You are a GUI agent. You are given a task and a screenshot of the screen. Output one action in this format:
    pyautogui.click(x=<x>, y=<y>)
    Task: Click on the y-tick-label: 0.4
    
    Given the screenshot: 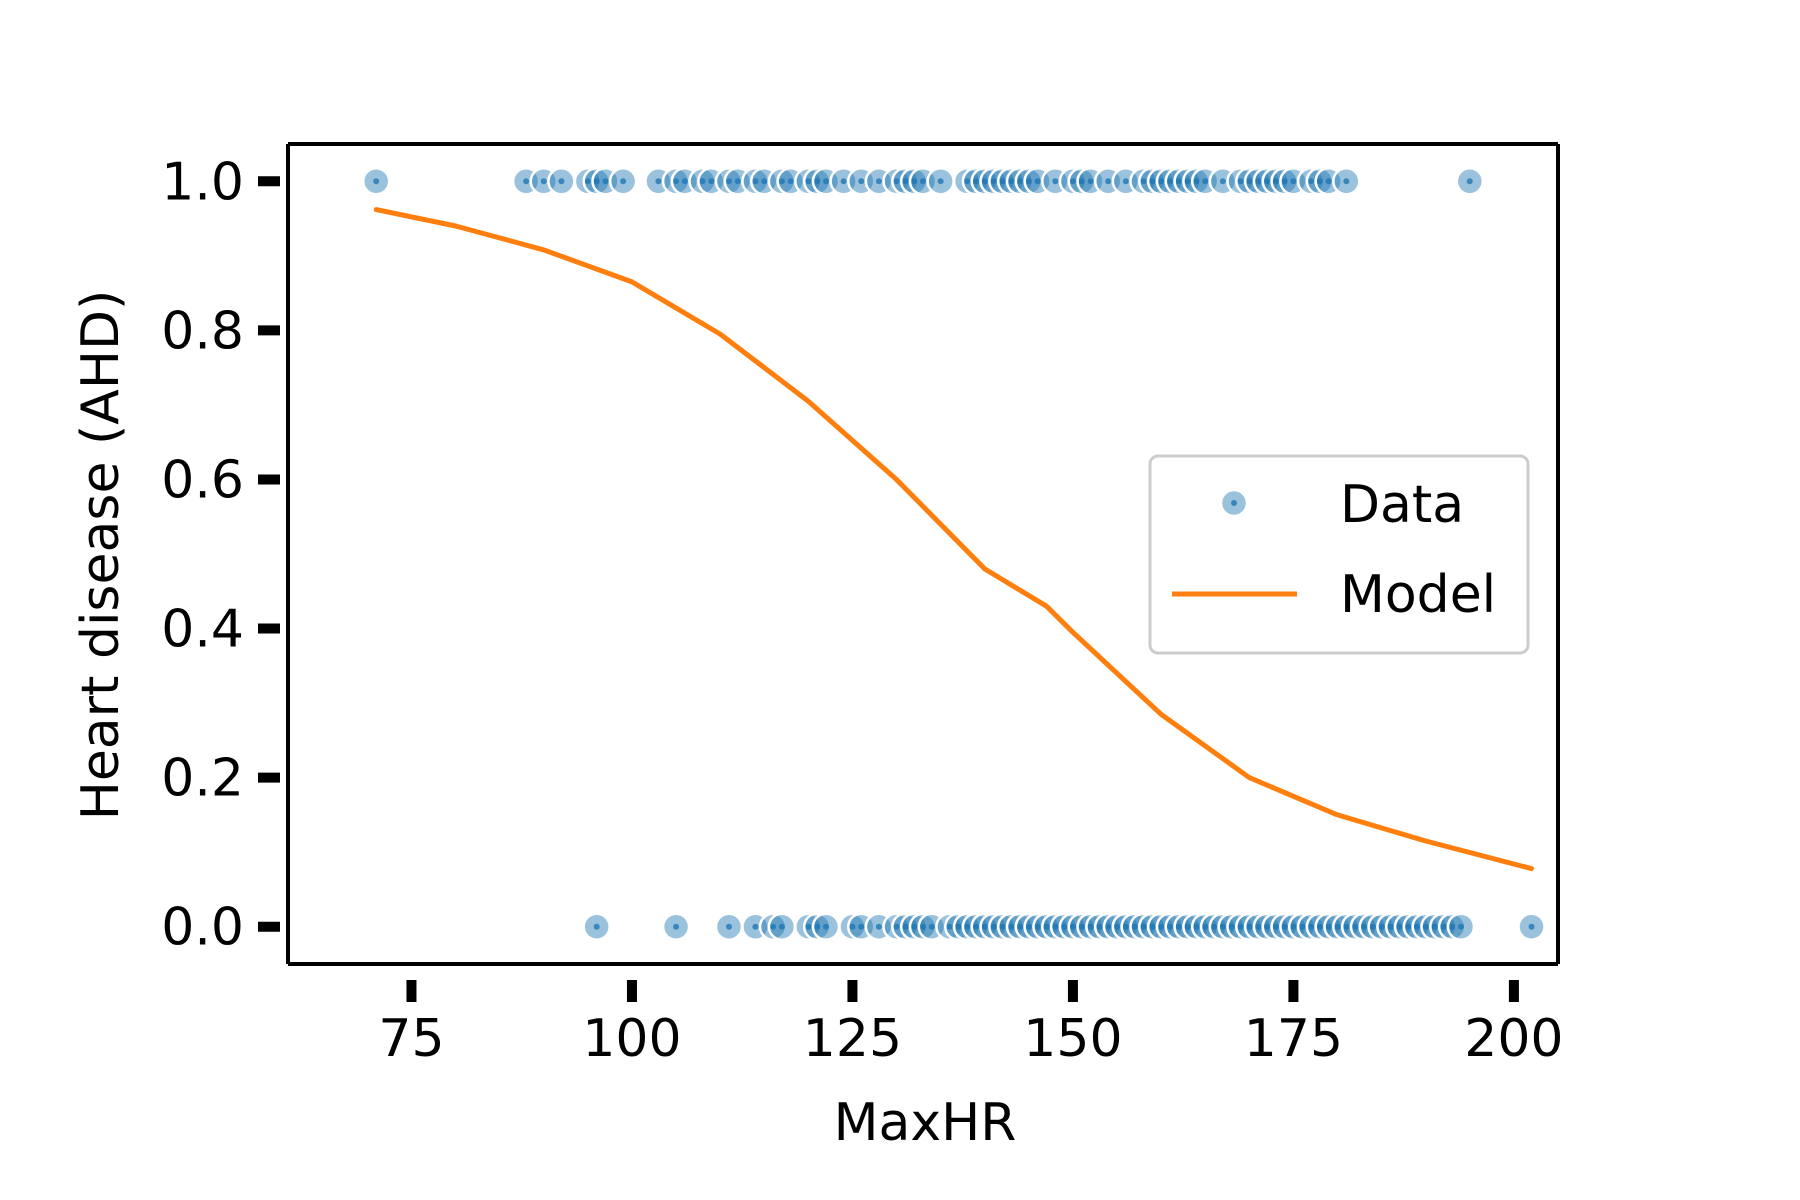 What is the action you would take?
    pyautogui.click(x=202, y=630)
    